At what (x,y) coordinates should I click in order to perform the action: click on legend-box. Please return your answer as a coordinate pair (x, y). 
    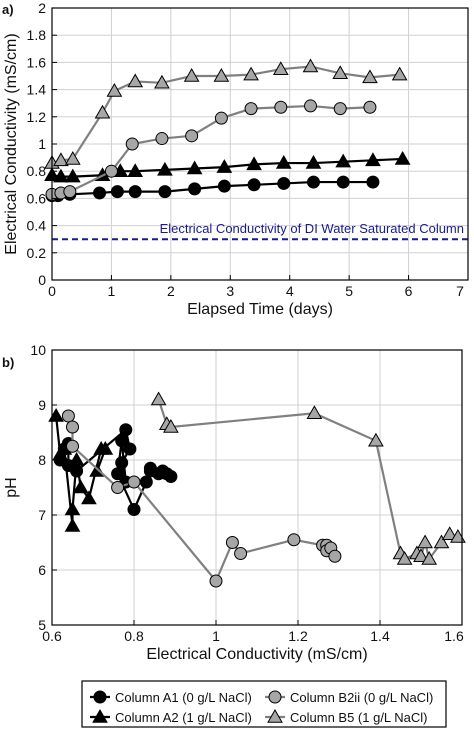
    Looking at the image, I should click on (264, 704).